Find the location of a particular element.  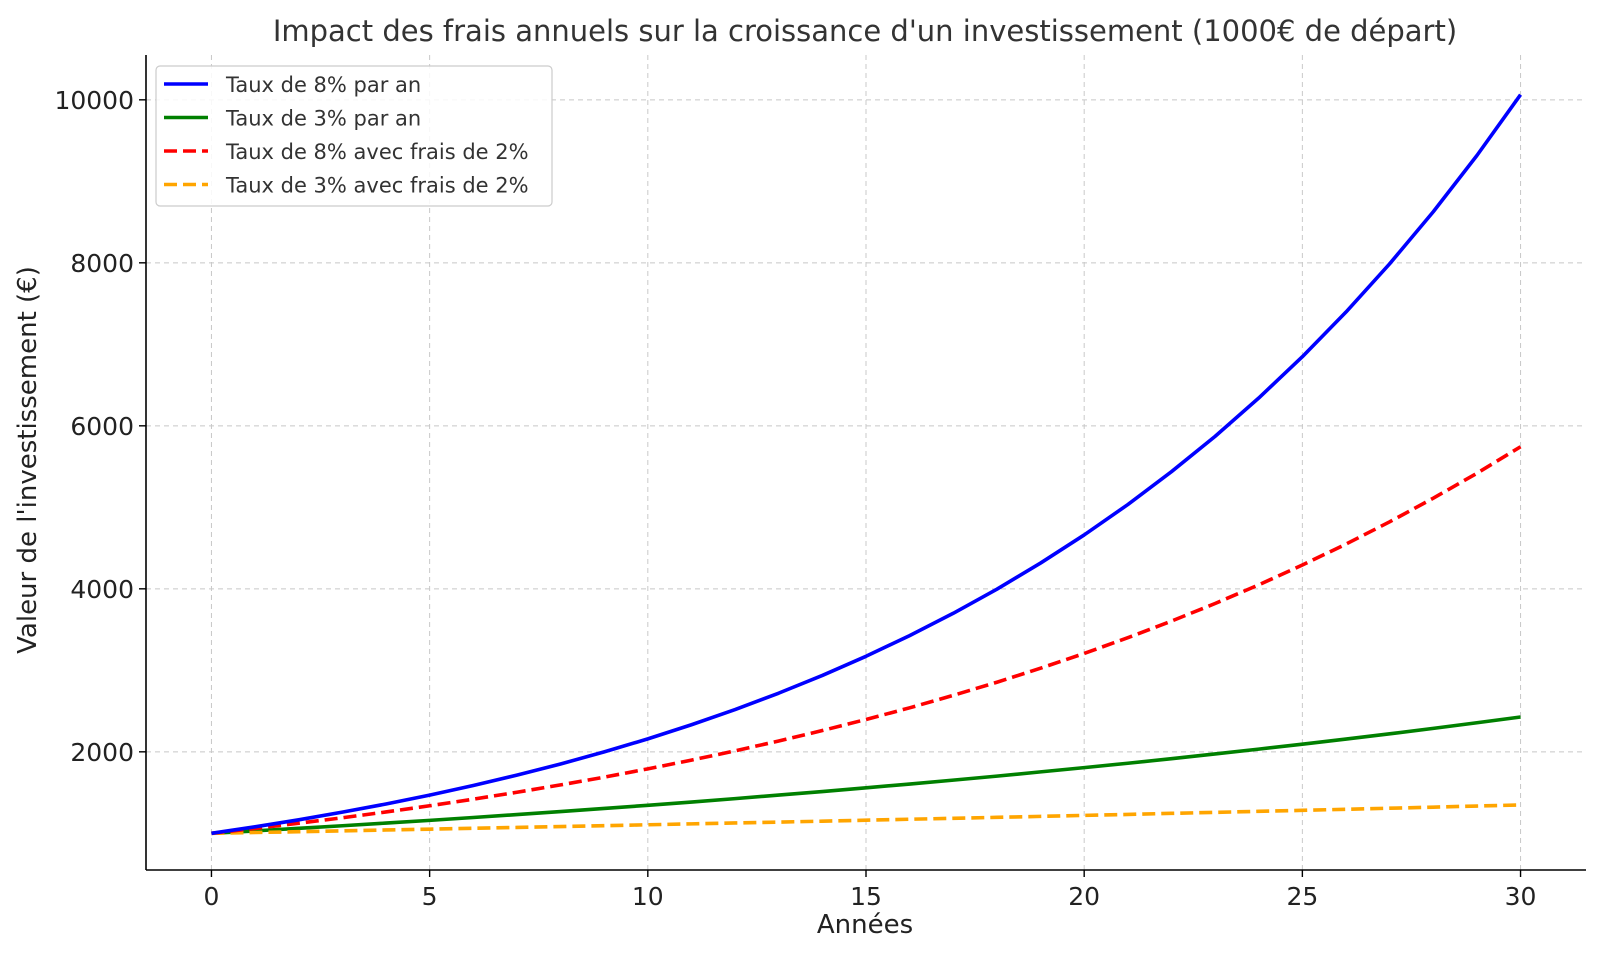

legend-label: Taux de 3% avec frais de 2% is located at coordinates (377, 186).